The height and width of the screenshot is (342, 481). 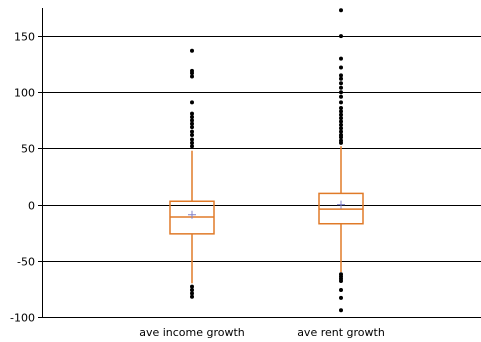 What do you see at coordinates (192, 332) in the screenshot?
I see `x-category-label: ave income growth` at bounding box center [192, 332].